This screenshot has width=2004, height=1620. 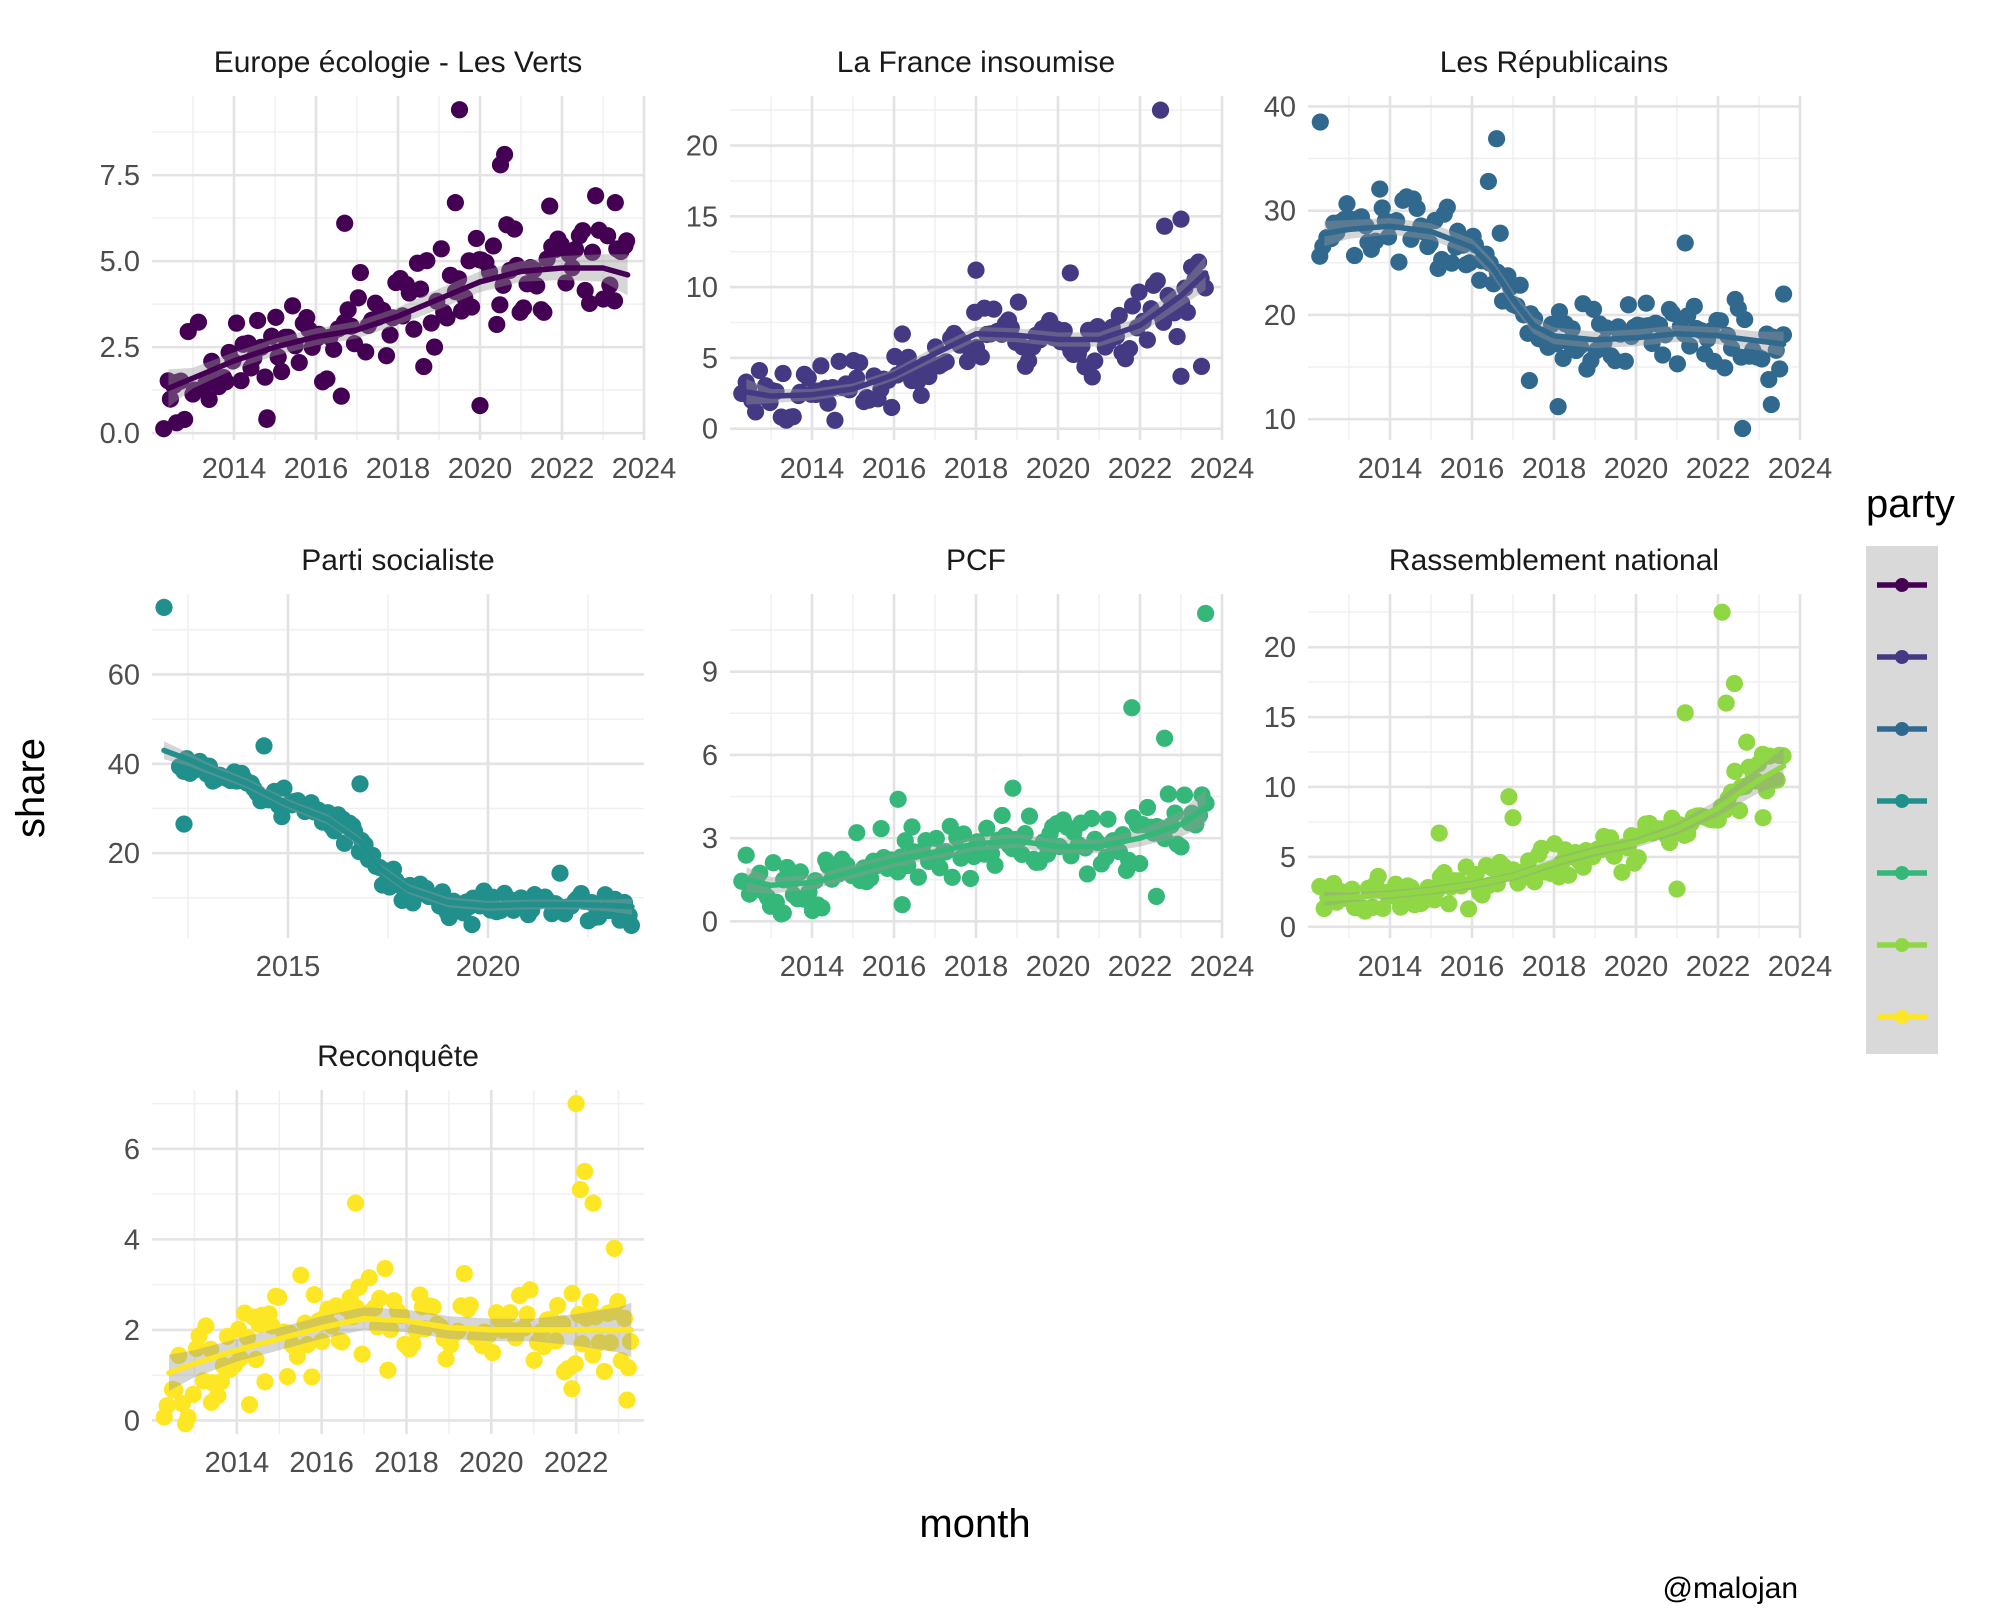 What do you see at coordinates (397, 1263) in the screenshot?
I see `points-reconquete` at bounding box center [397, 1263].